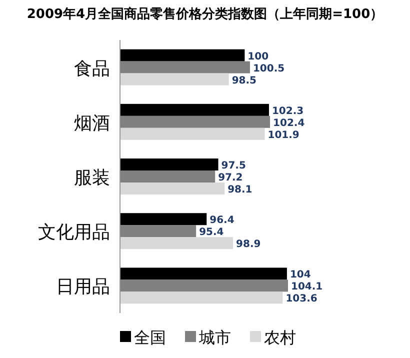 This screenshot has height=358, width=410. I want to click on data-label: 95.4, so click(211, 232).